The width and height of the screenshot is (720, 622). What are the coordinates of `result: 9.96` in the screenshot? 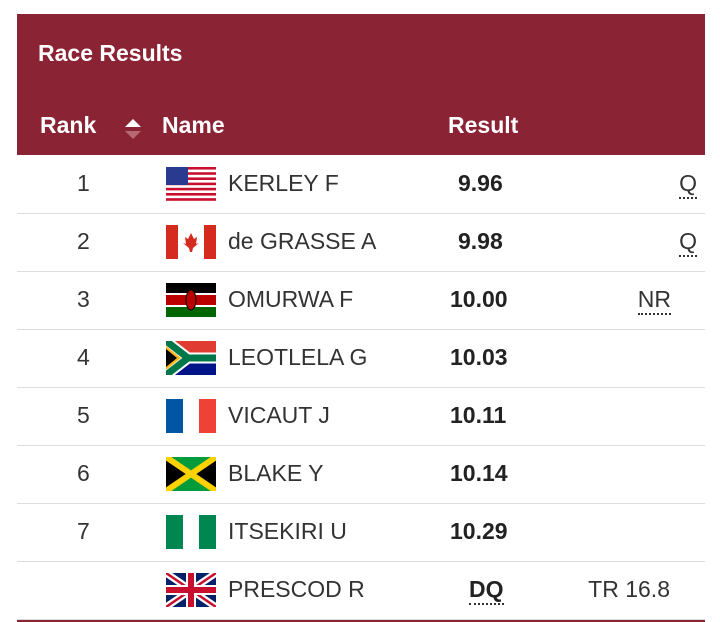 It's located at (480, 183).